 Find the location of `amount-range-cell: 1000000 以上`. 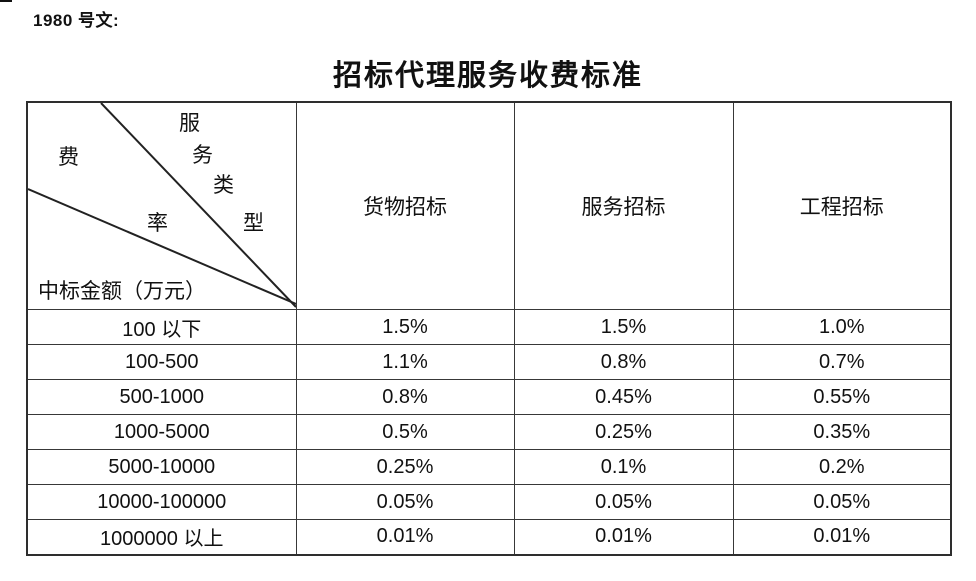

amount-range-cell: 1000000 以上 is located at coordinates (161, 537).